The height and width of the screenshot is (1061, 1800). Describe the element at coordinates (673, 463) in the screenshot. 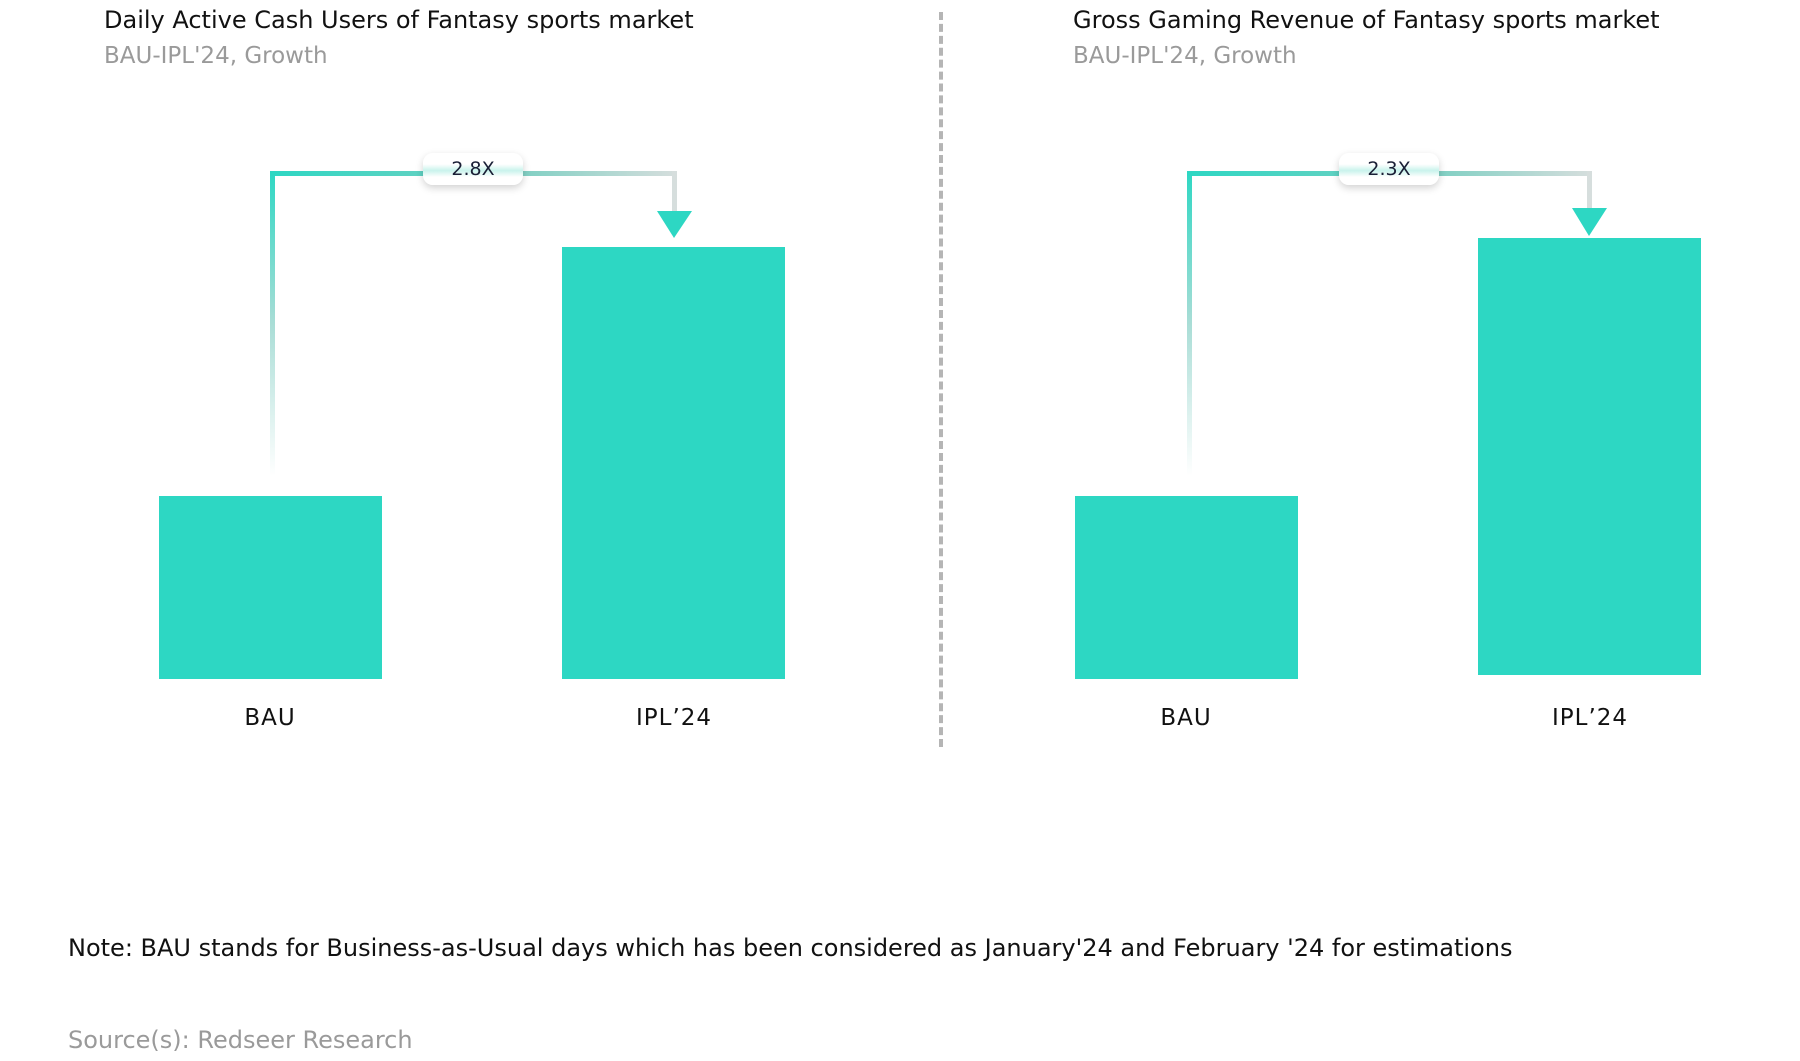

I see `bar-left-ipl24` at that location.